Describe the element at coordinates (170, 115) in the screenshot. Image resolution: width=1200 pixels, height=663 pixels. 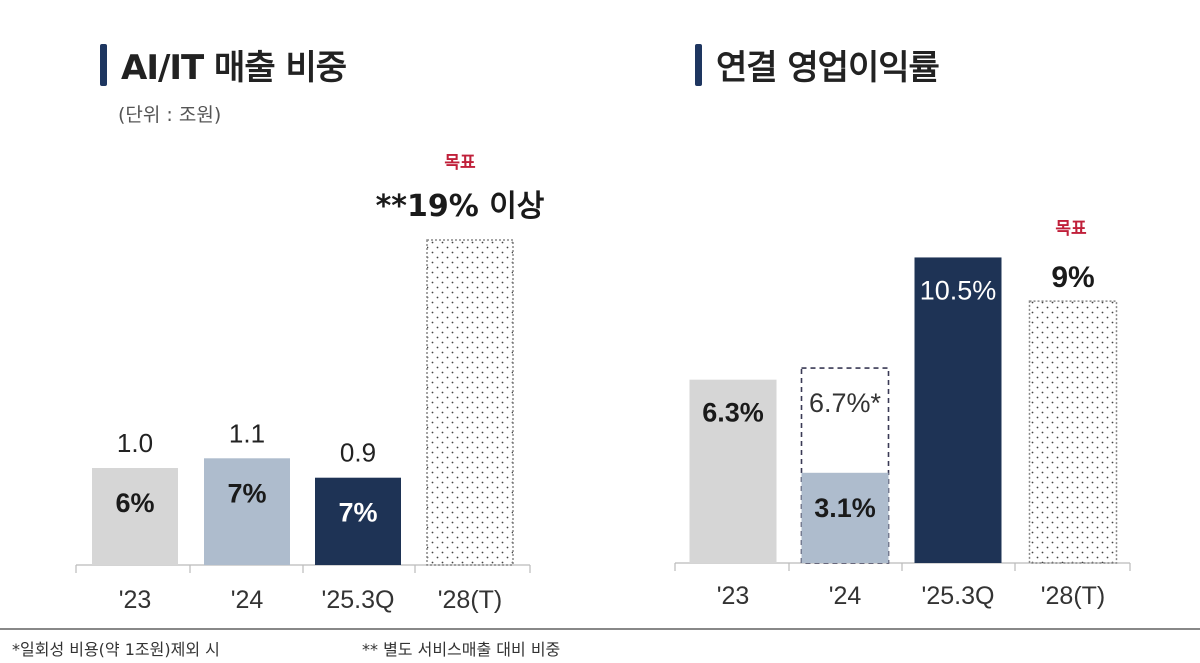
I see `left-unit-label: (단위 : 조원)` at that location.